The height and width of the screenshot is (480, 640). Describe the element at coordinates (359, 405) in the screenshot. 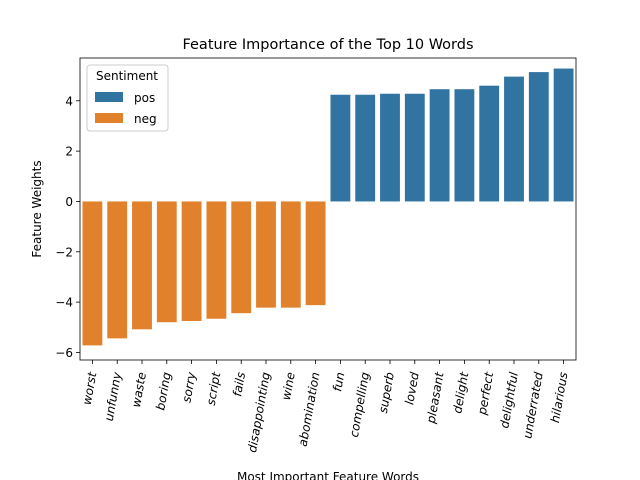

I see `x-tick-label-compelling: compelling` at that location.